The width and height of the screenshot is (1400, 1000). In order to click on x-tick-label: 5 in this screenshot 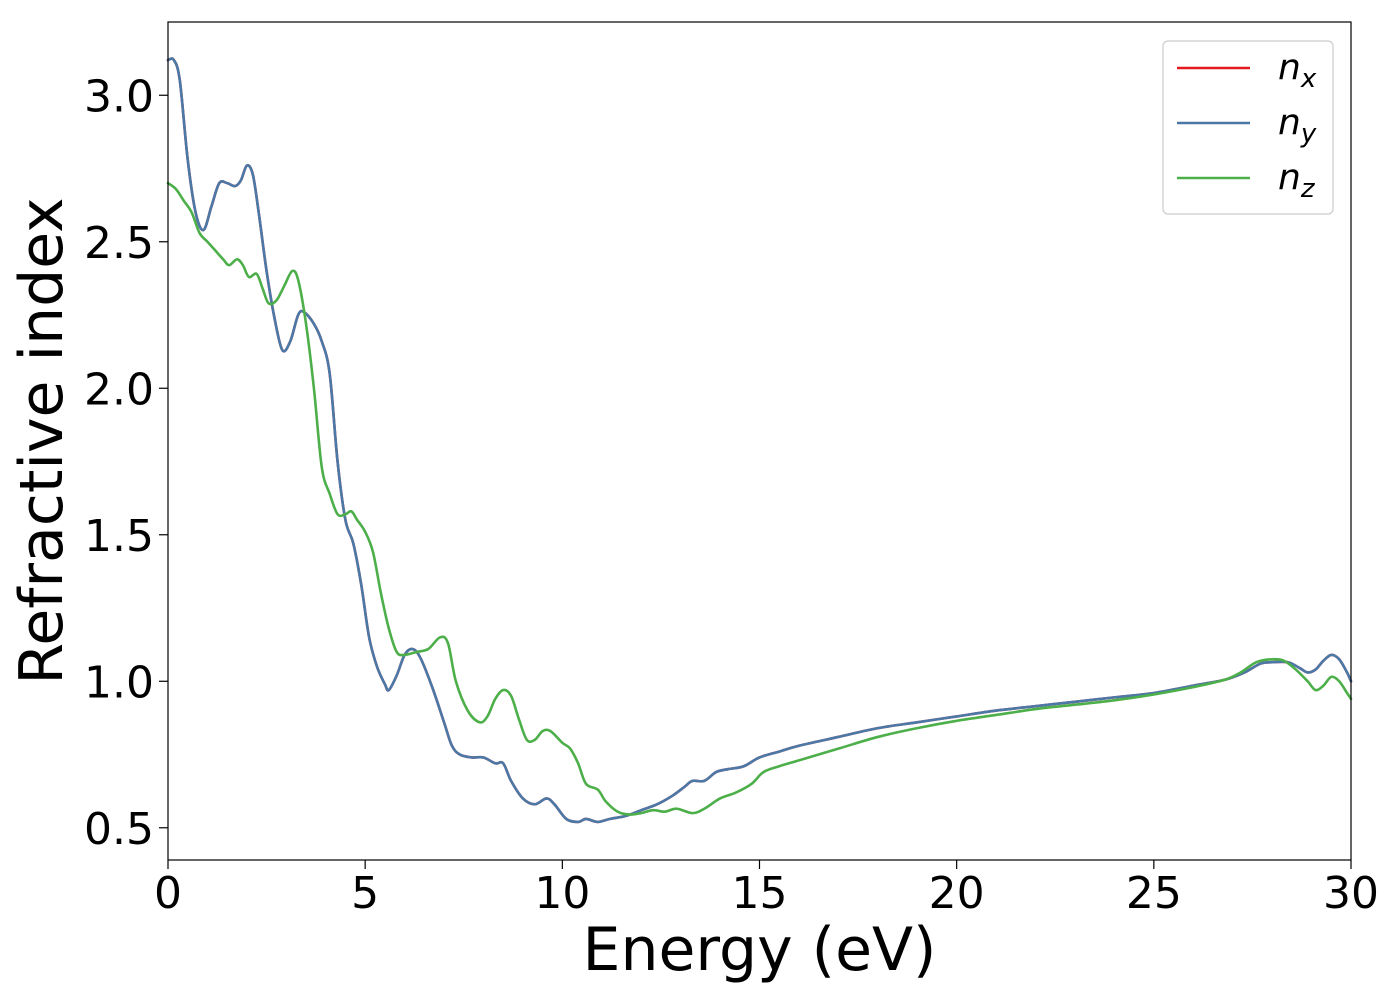, I will do `click(365, 893)`.